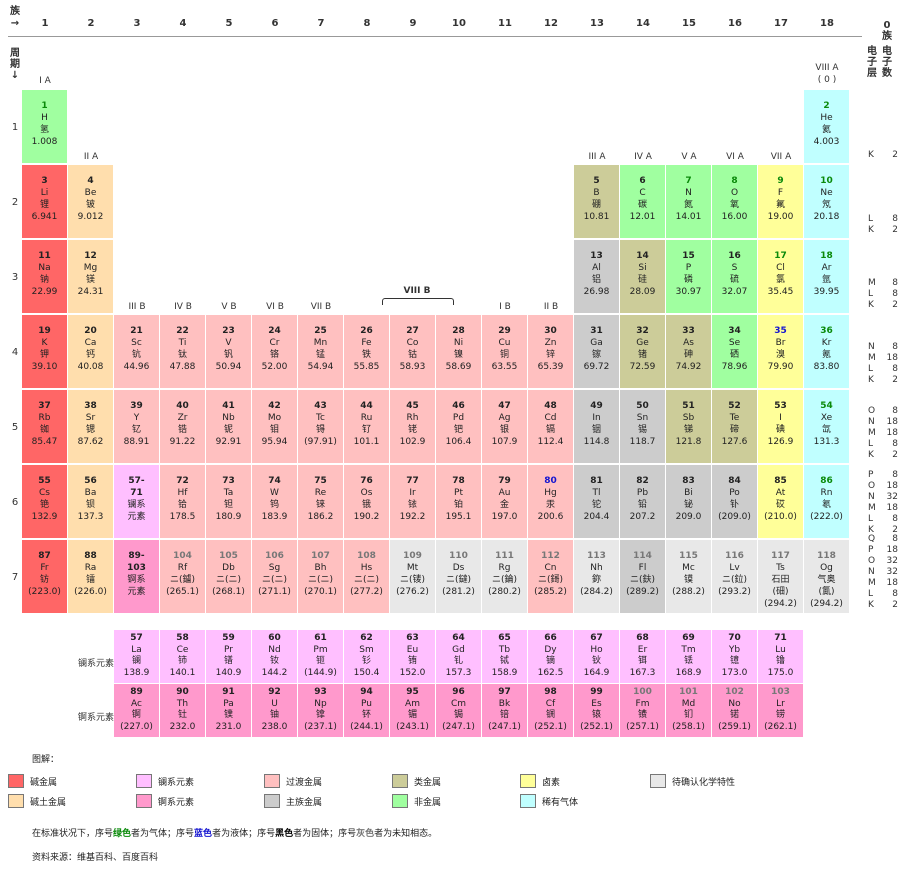 This screenshot has height=879, width=900. I want to click on element-cell-rn: 86 Rn 氡 (222.0), so click(827, 502).